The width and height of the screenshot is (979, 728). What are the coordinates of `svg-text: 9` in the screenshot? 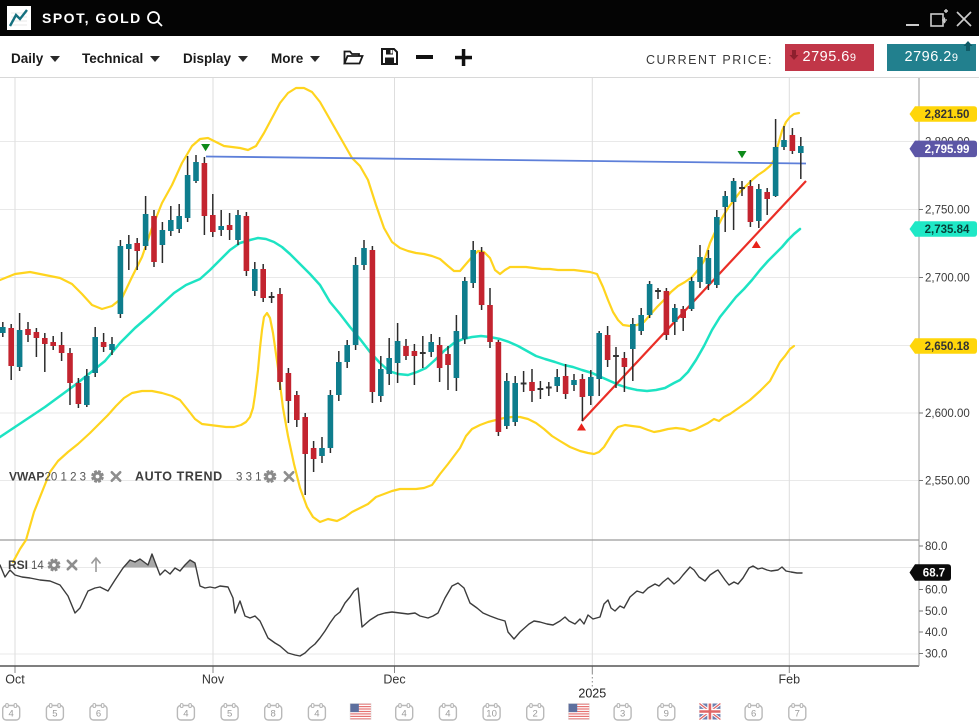 It's located at (666, 714).